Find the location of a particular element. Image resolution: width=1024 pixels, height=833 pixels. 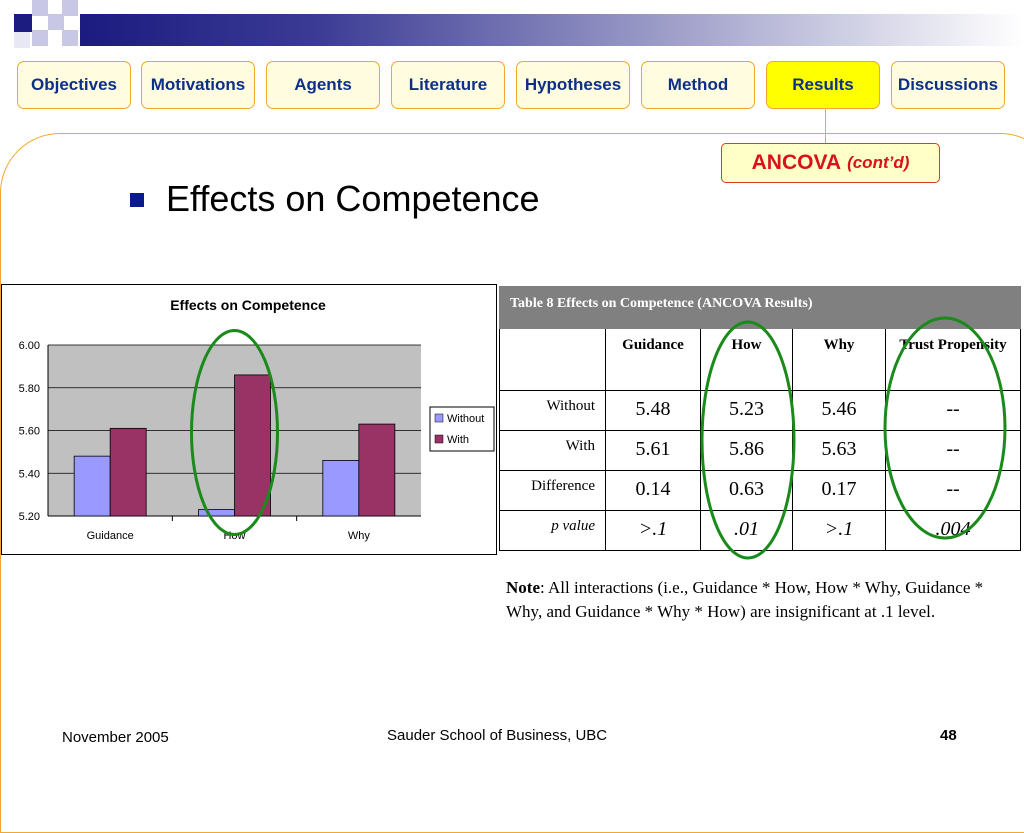

bar-with-why is located at coordinates (377, 470).